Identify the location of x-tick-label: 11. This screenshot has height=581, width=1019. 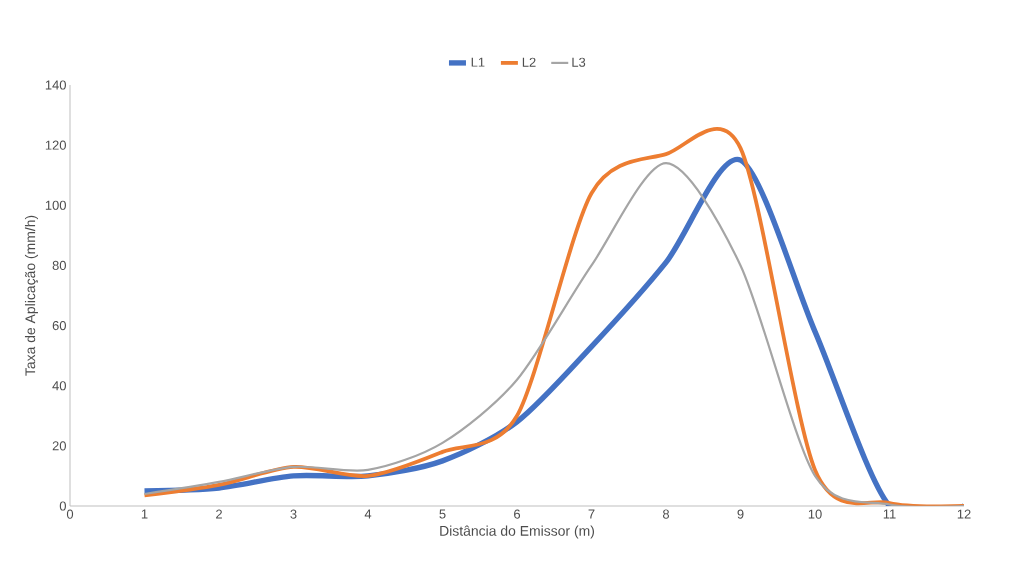
(889, 514).